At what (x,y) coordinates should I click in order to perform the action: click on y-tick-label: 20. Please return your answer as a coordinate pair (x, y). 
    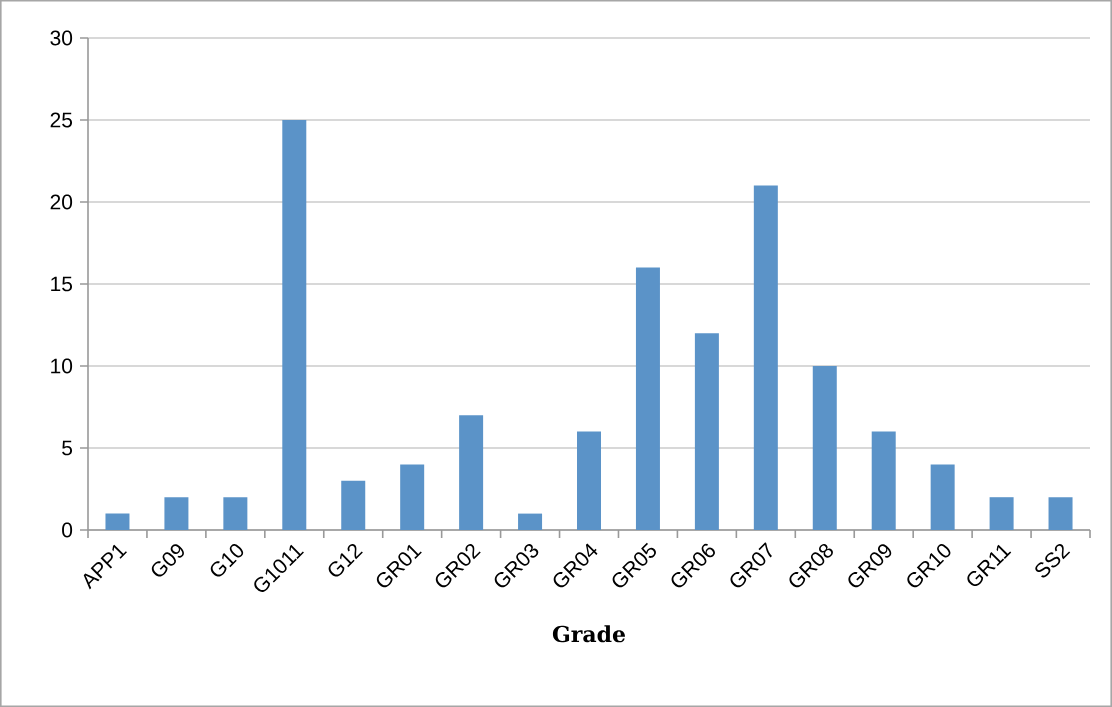
    Looking at the image, I should click on (61, 202).